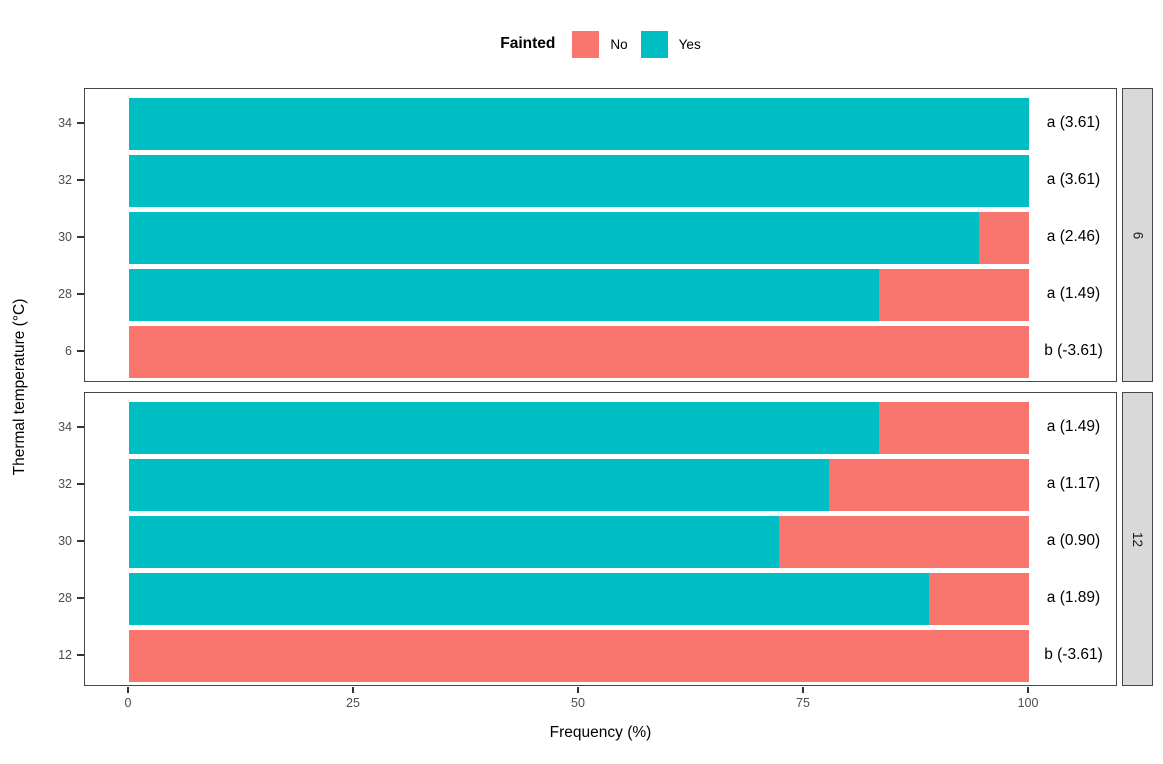 Image resolution: width=1163 pixels, height=764 pixels. I want to click on legend-entry-yes: Yes, so click(670, 44).